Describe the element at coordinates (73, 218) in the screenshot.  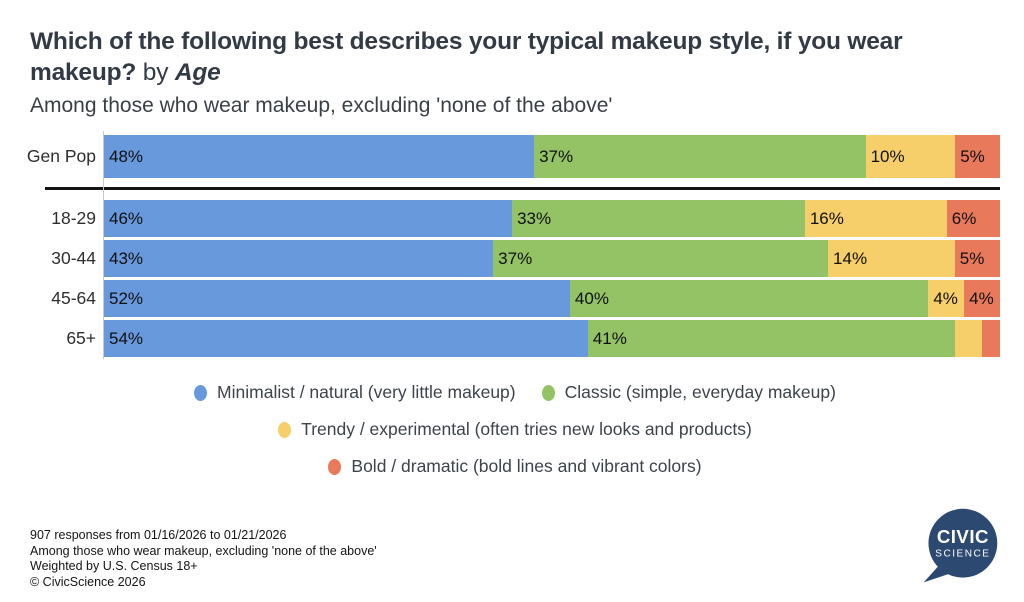
I see `category-label: 18-29` at that location.